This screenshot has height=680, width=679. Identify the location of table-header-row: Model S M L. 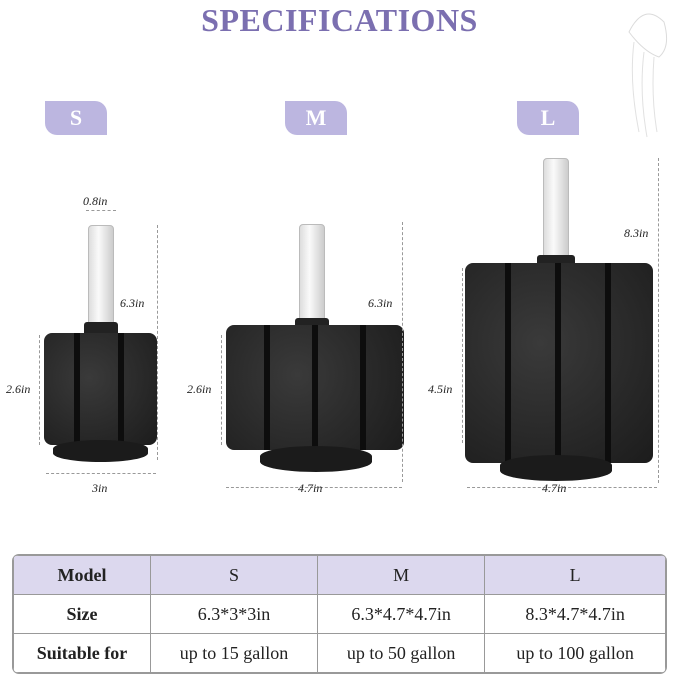
(339, 575).